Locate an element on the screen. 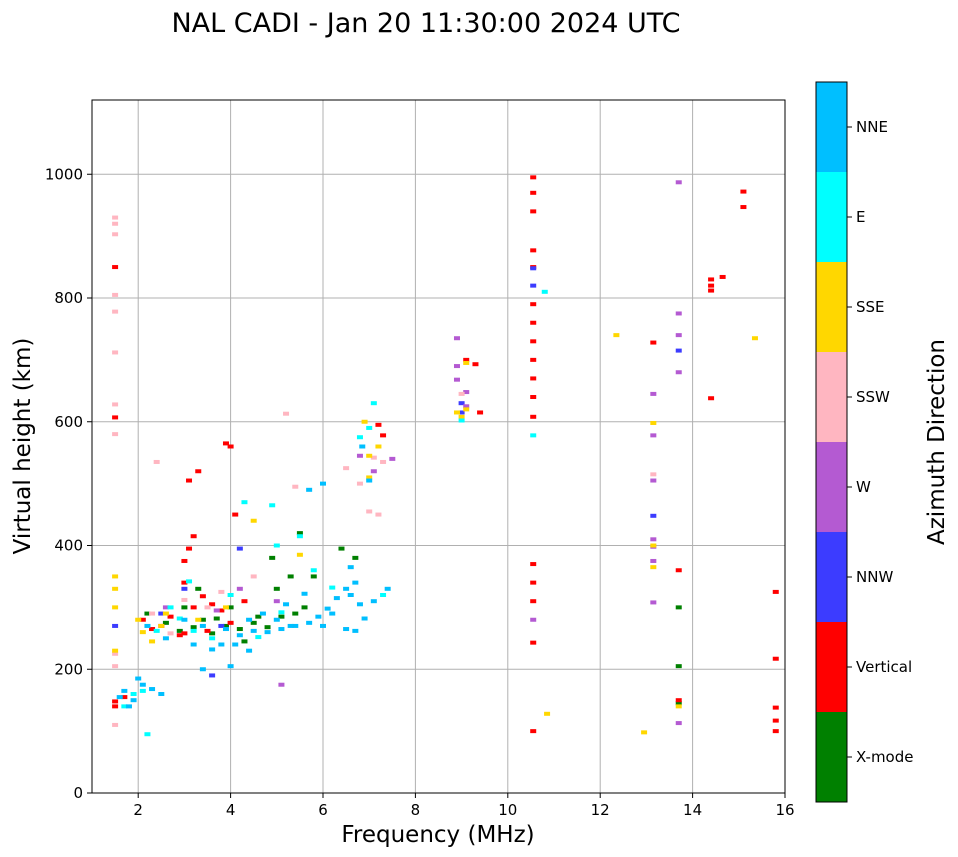 The width and height of the screenshot is (958, 857). y-tick-label: 1000 is located at coordinates (64, 174).